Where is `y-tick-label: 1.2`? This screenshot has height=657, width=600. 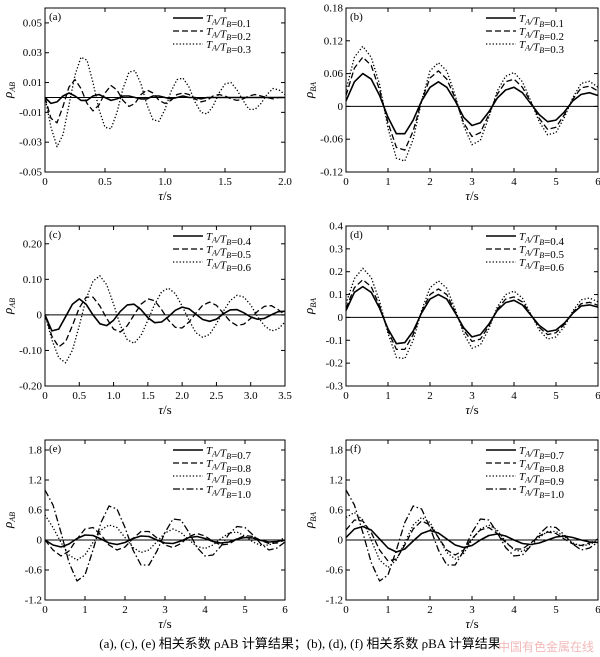 y-tick-label: 1.2 is located at coordinates (35, 481).